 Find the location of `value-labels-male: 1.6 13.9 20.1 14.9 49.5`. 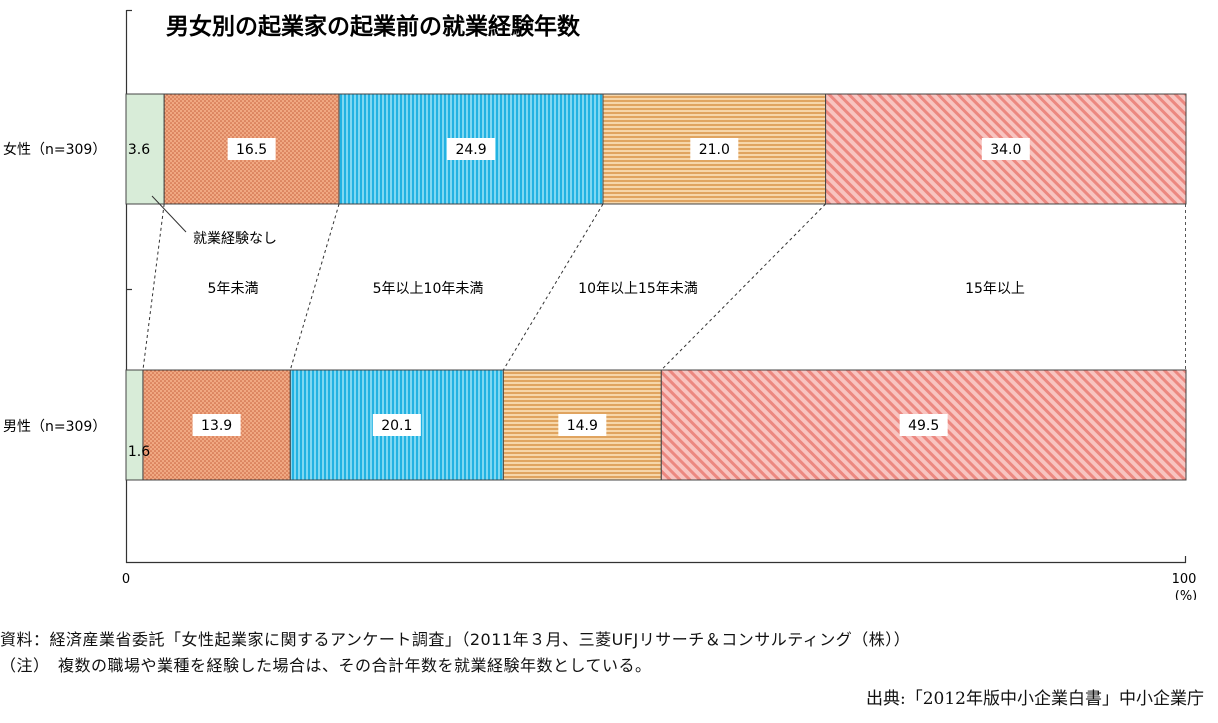

value-labels-male: 1.6 13.9 20.1 14.9 49.5 is located at coordinates (538, 437).